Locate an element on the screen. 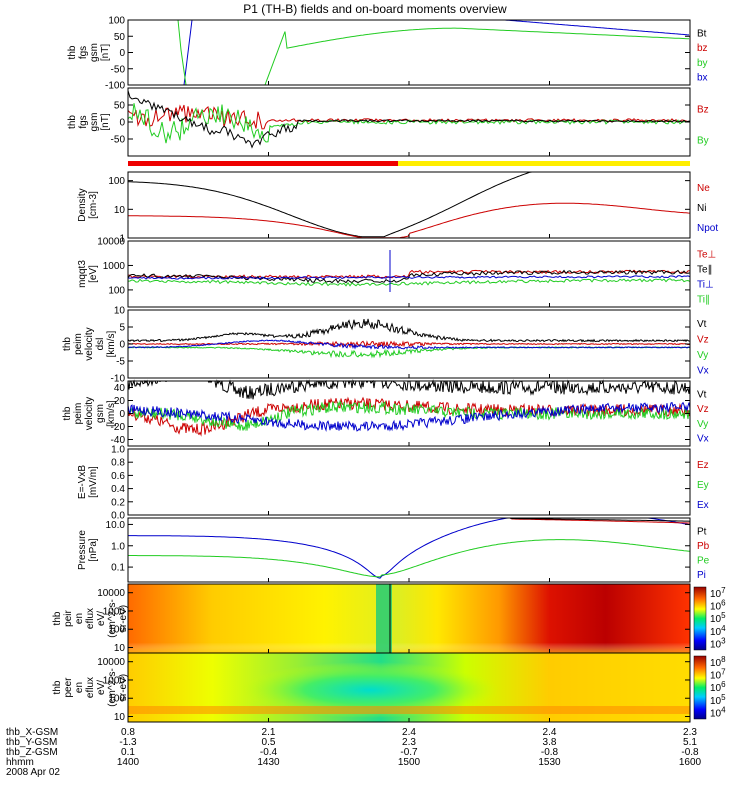  xaxis-value: 1500 is located at coordinates (409, 762).